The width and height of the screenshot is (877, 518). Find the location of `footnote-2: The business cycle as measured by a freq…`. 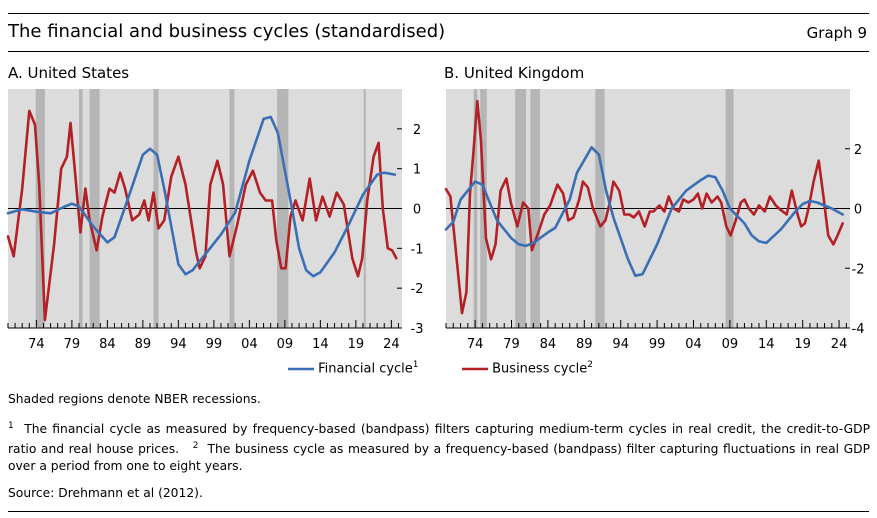

footnote-2: The business cycle as measured by a freq… is located at coordinates (439, 458).